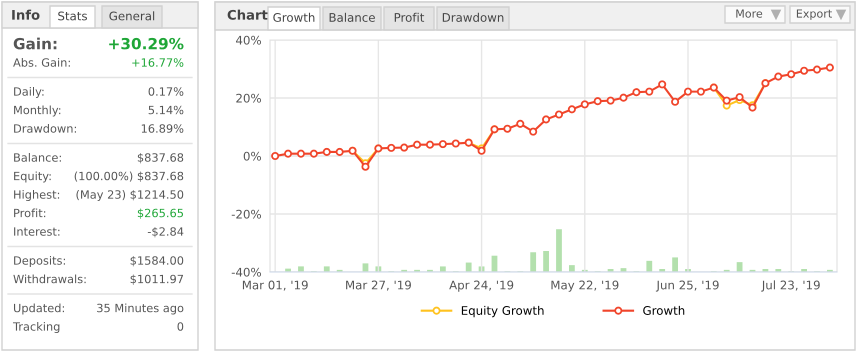 This screenshot has width=859, height=353. I want to click on y-tick-label: 20%, so click(249, 98).